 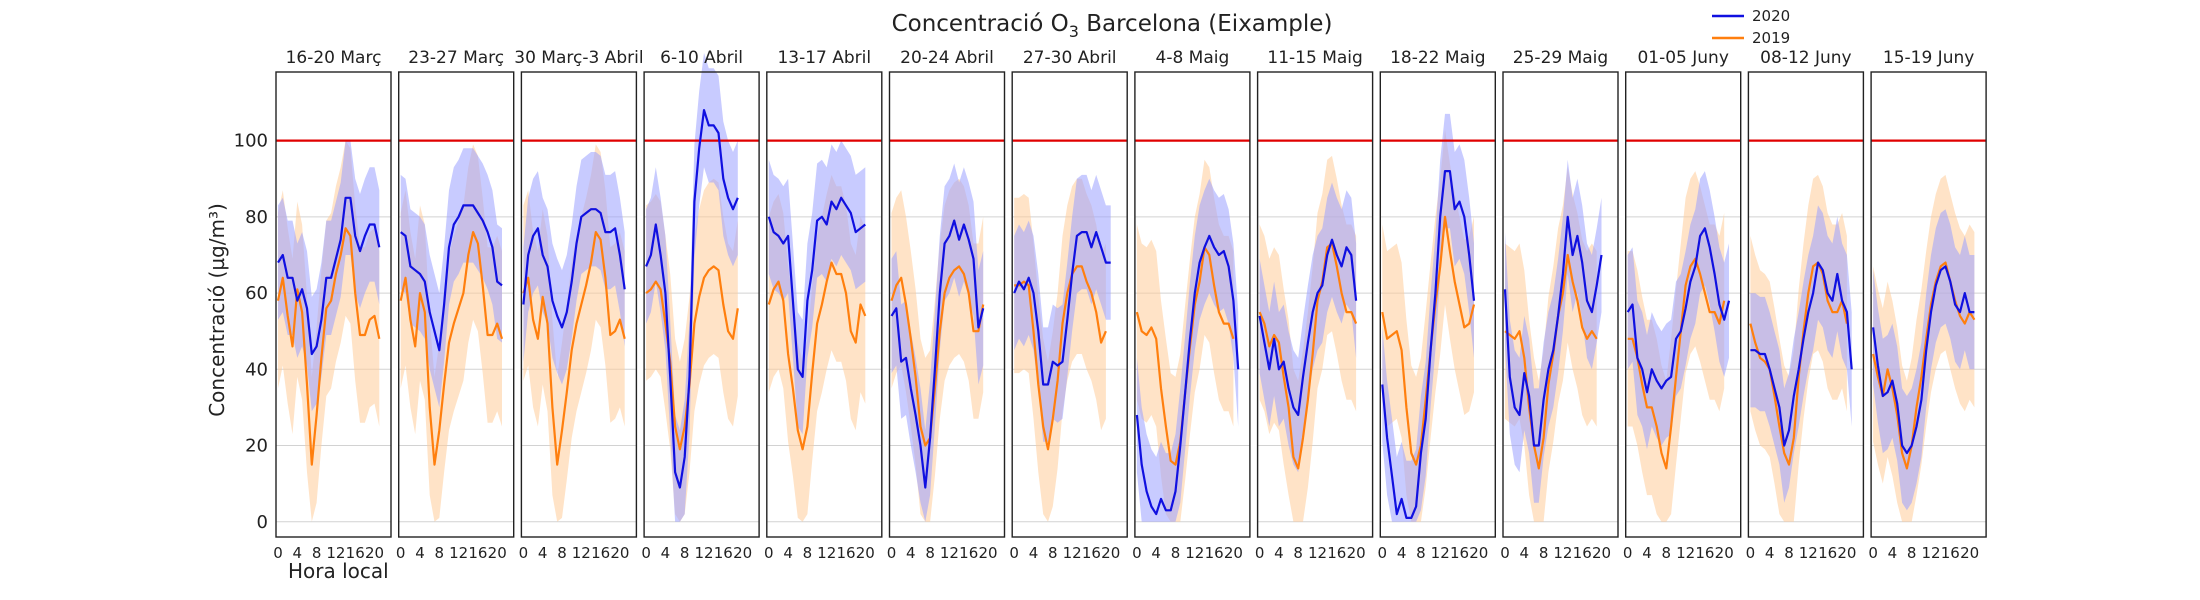 I want to click on legend-label-2019: 2019, so click(x=1771, y=38).